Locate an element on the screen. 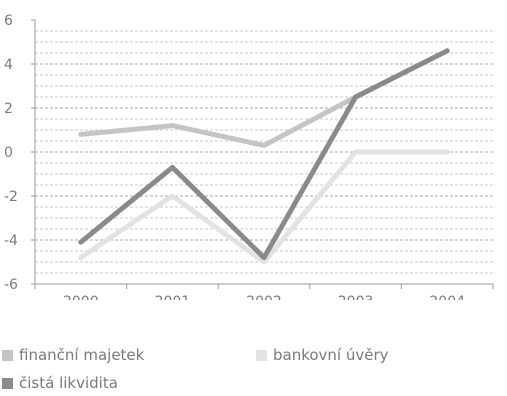 The width and height of the screenshot is (507, 396). legend-item-financni-majetek: finanční majetek is located at coordinates (73, 355).